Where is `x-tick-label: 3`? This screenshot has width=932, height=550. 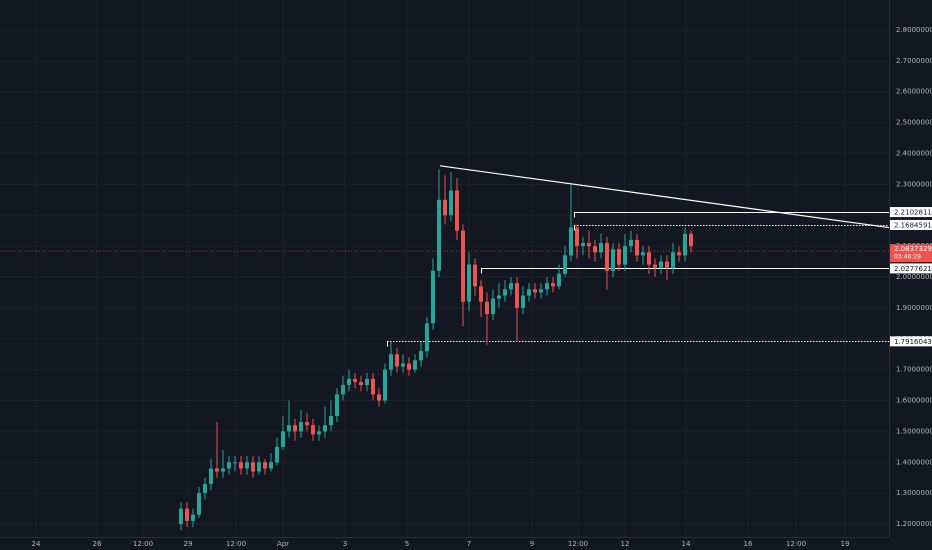 x-tick-label: 3 is located at coordinates (345, 544).